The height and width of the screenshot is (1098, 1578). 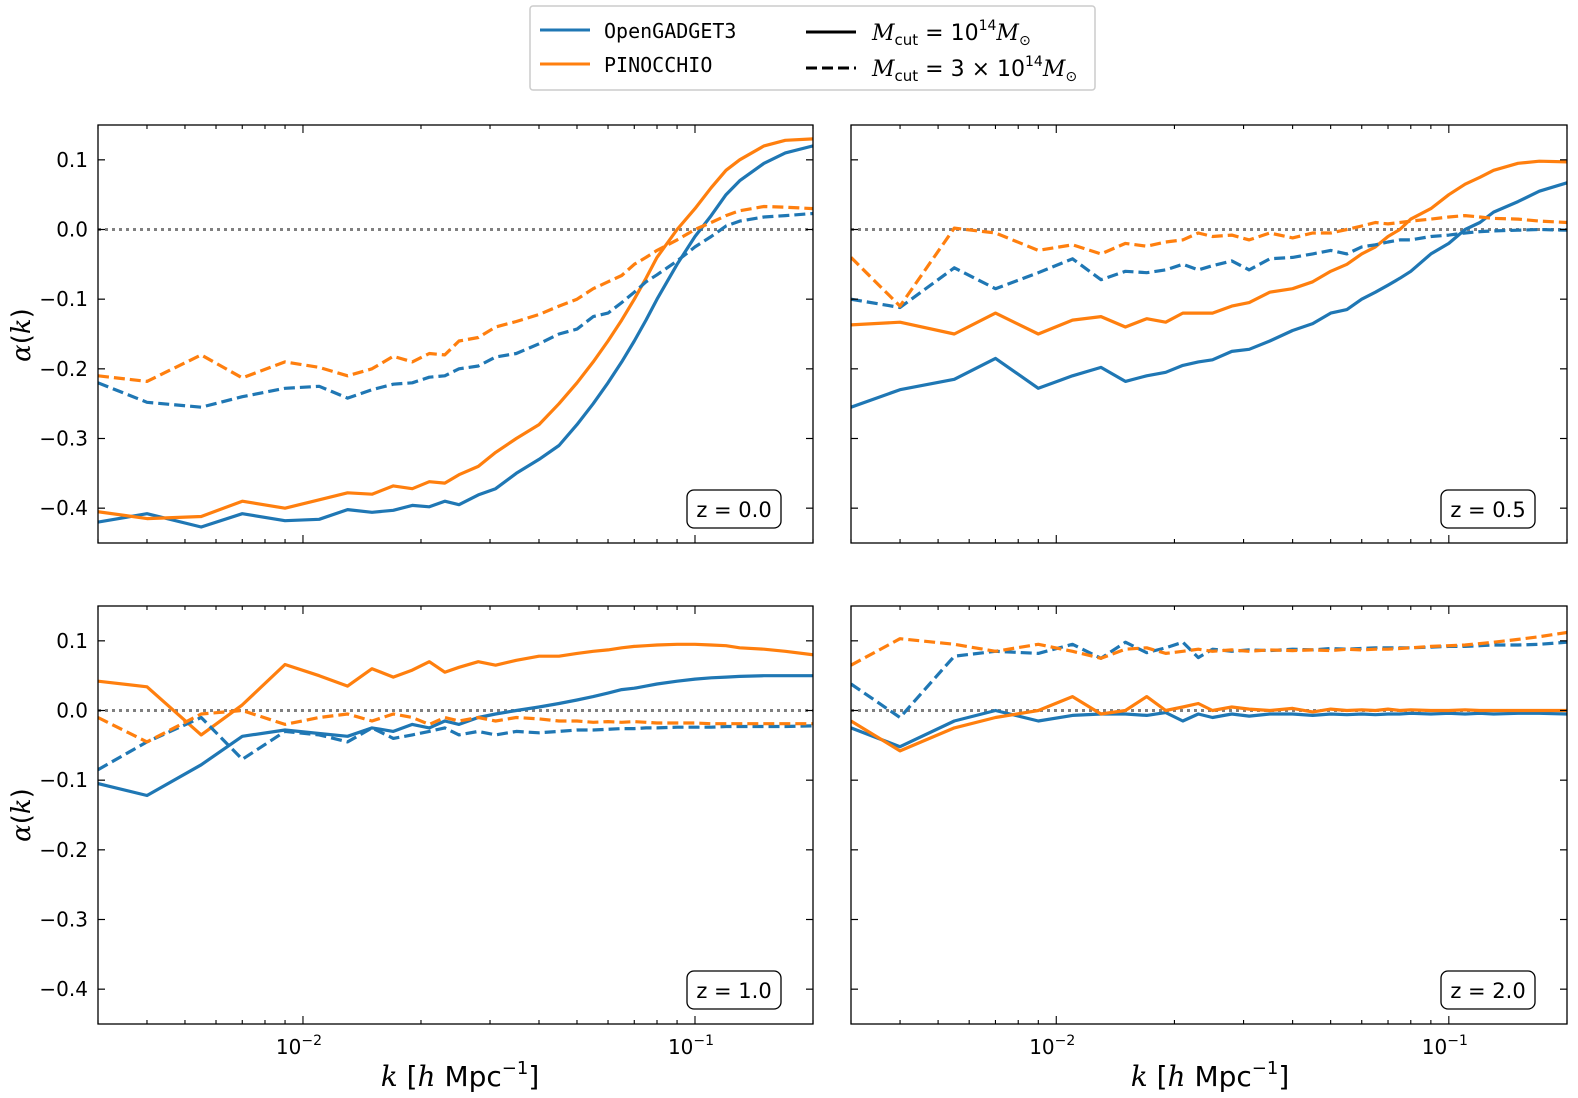 What do you see at coordinates (22, 815) in the screenshot?
I see `y-axis-label-bottom: α(k)` at bounding box center [22, 815].